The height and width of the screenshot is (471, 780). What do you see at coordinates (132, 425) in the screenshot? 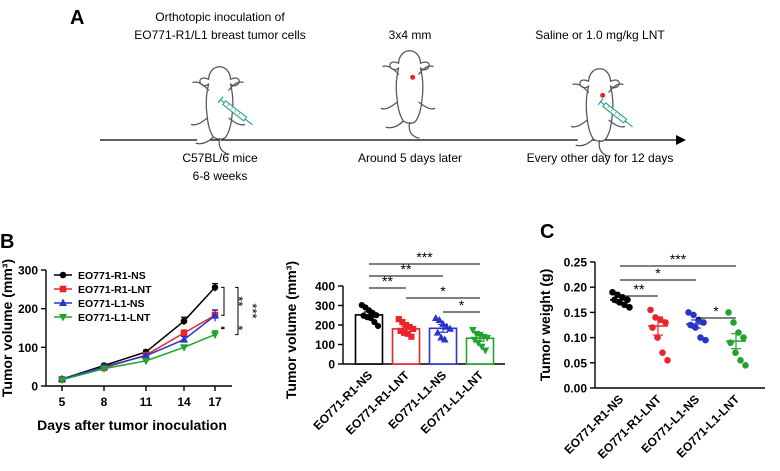
I see `x-axis-label: Days after tumor inoculation` at bounding box center [132, 425].